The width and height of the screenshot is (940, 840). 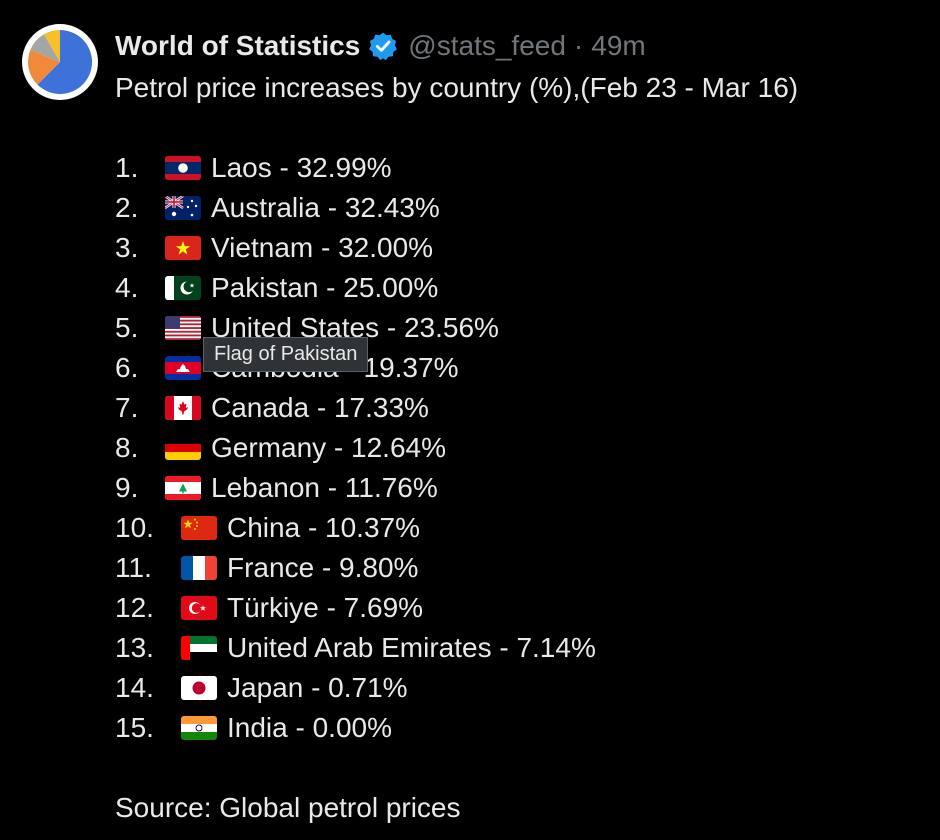 What do you see at coordinates (127, 407) in the screenshot?
I see `rank-number: 7.` at bounding box center [127, 407].